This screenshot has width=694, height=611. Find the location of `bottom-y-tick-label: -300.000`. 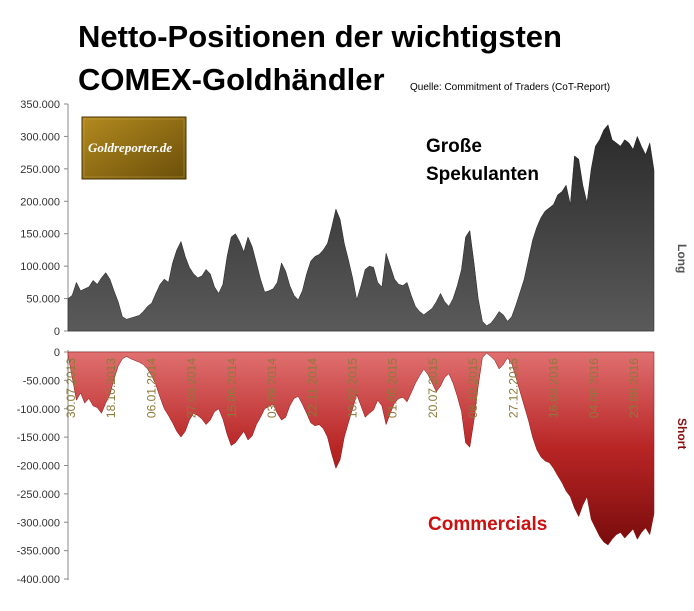

bottom-y-tick-label: -300.000 is located at coordinates (38, 523).